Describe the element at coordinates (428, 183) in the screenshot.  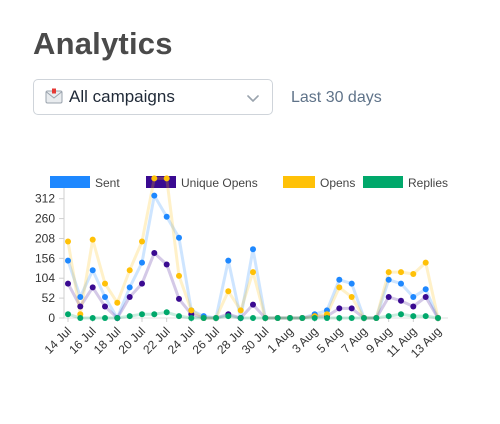
I see `legend-label: Replies` at that location.